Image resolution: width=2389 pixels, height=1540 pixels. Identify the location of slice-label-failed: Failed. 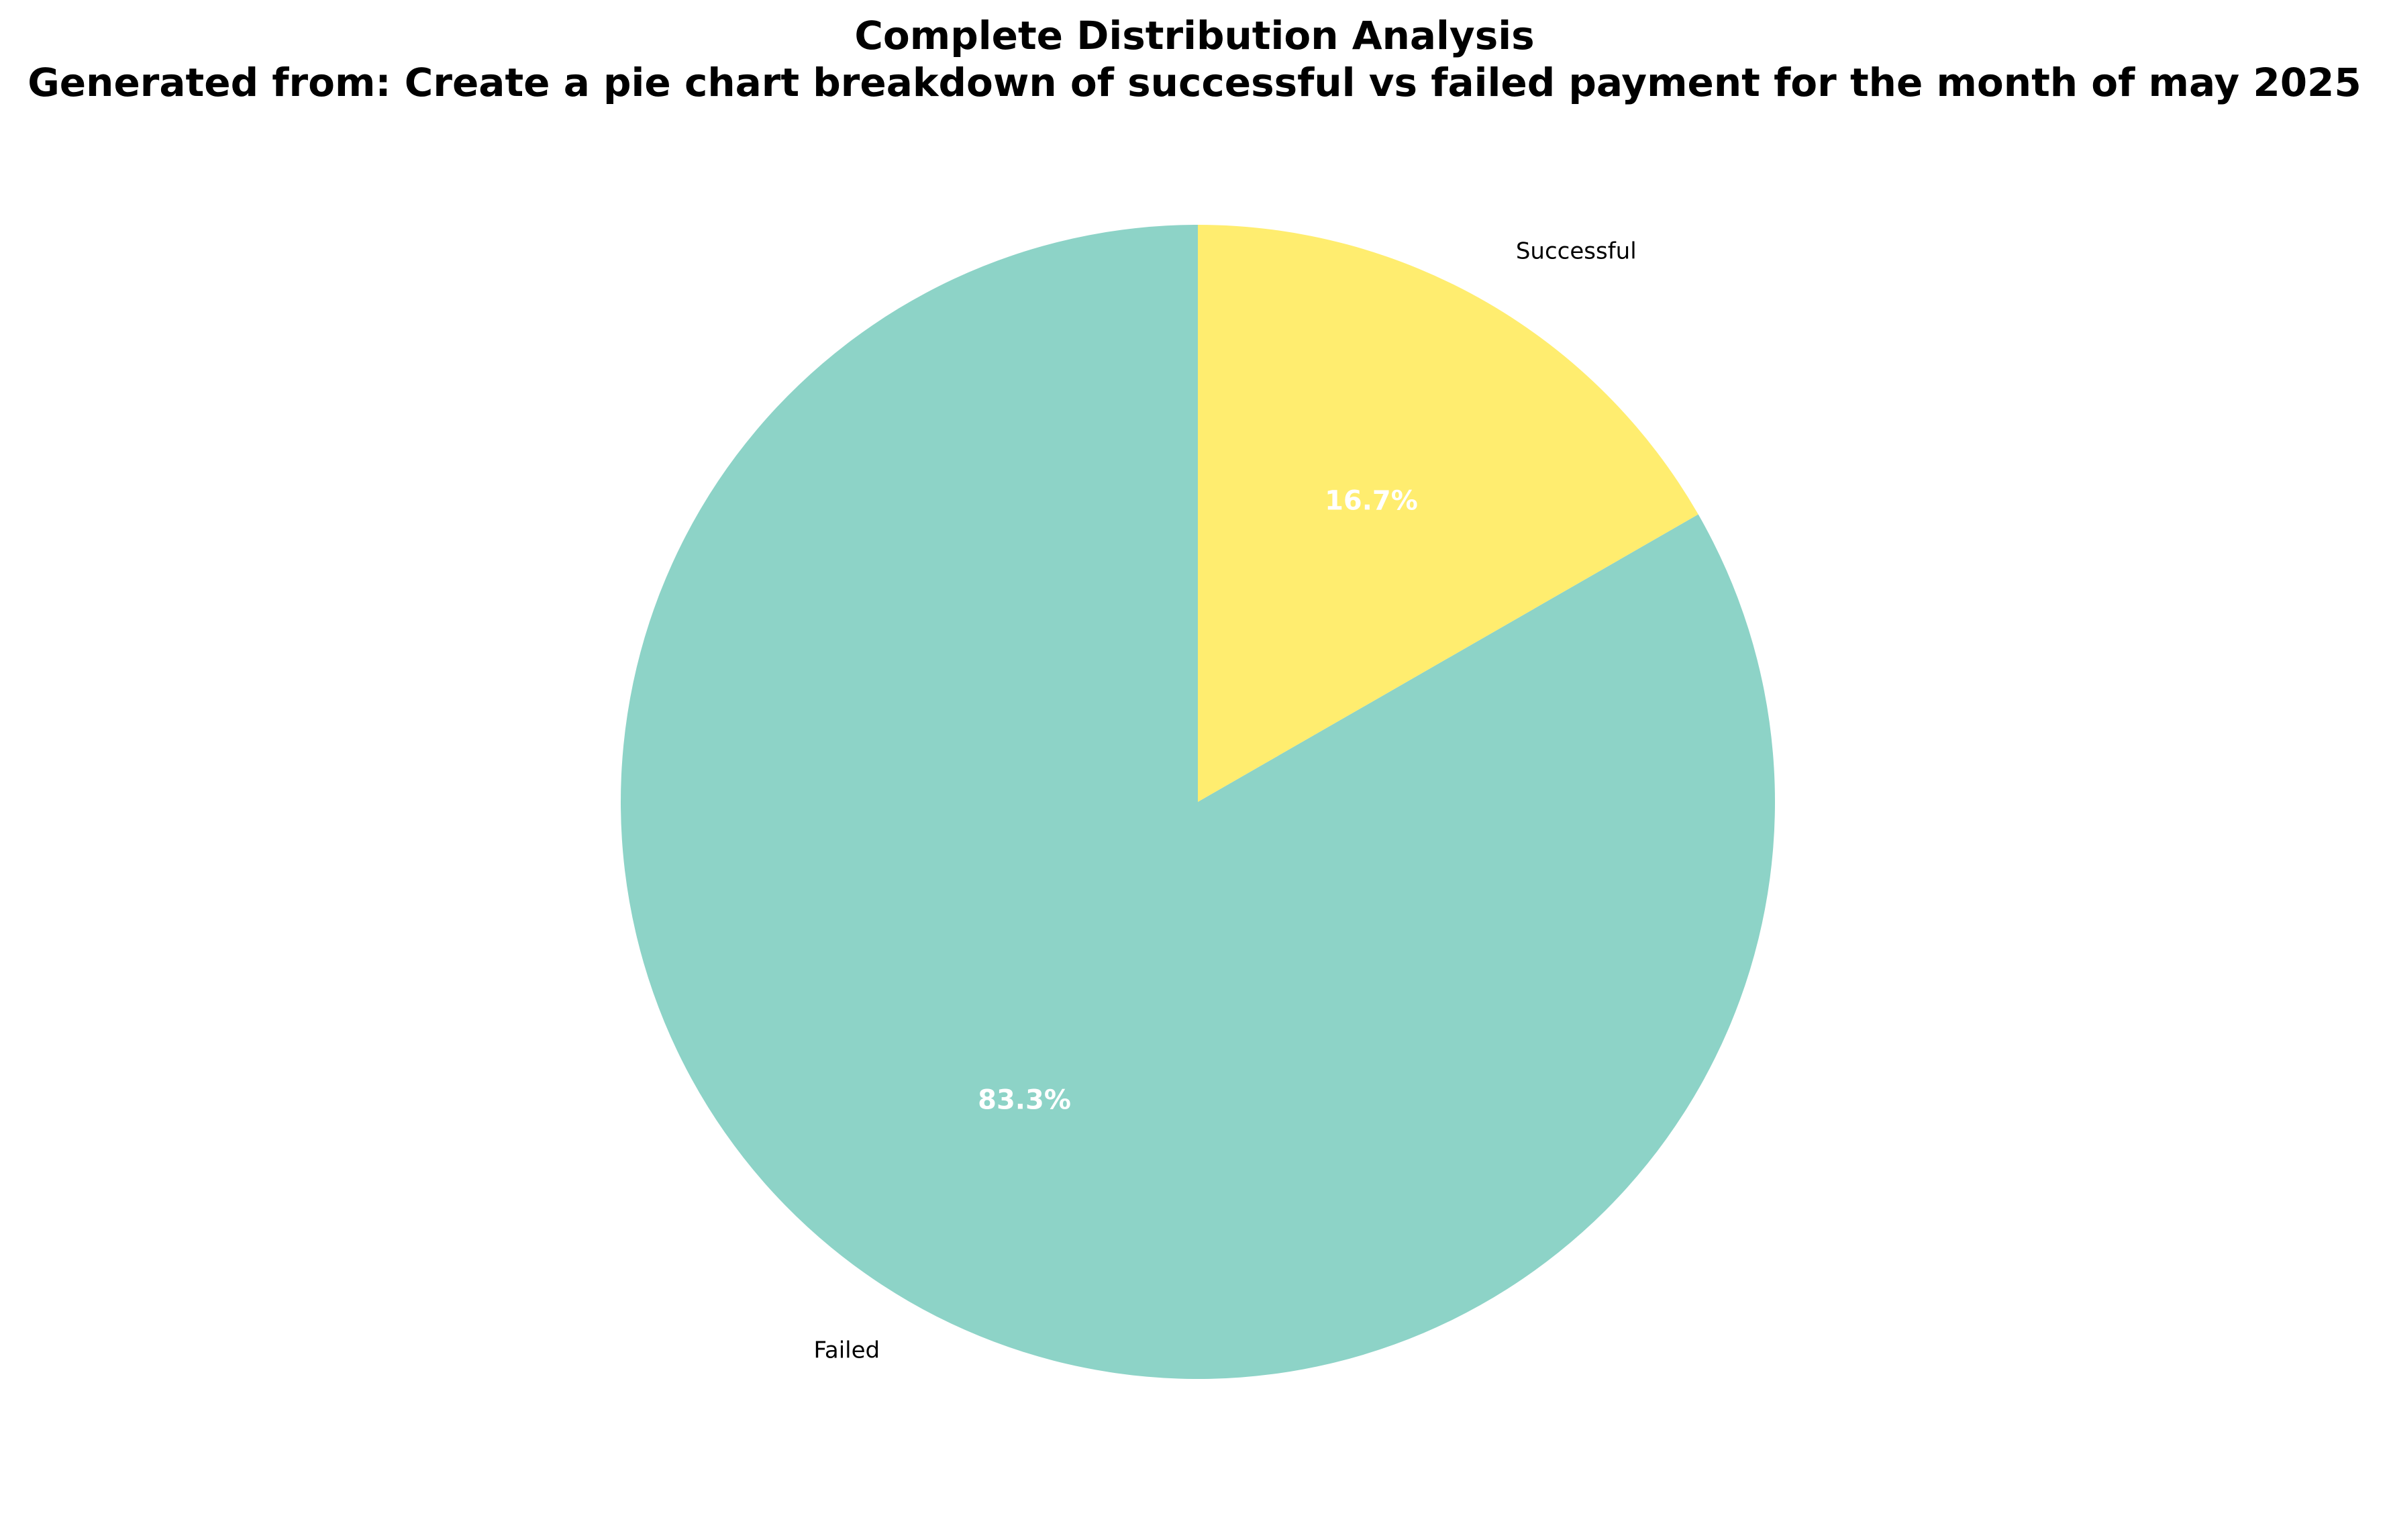
(846, 1350).